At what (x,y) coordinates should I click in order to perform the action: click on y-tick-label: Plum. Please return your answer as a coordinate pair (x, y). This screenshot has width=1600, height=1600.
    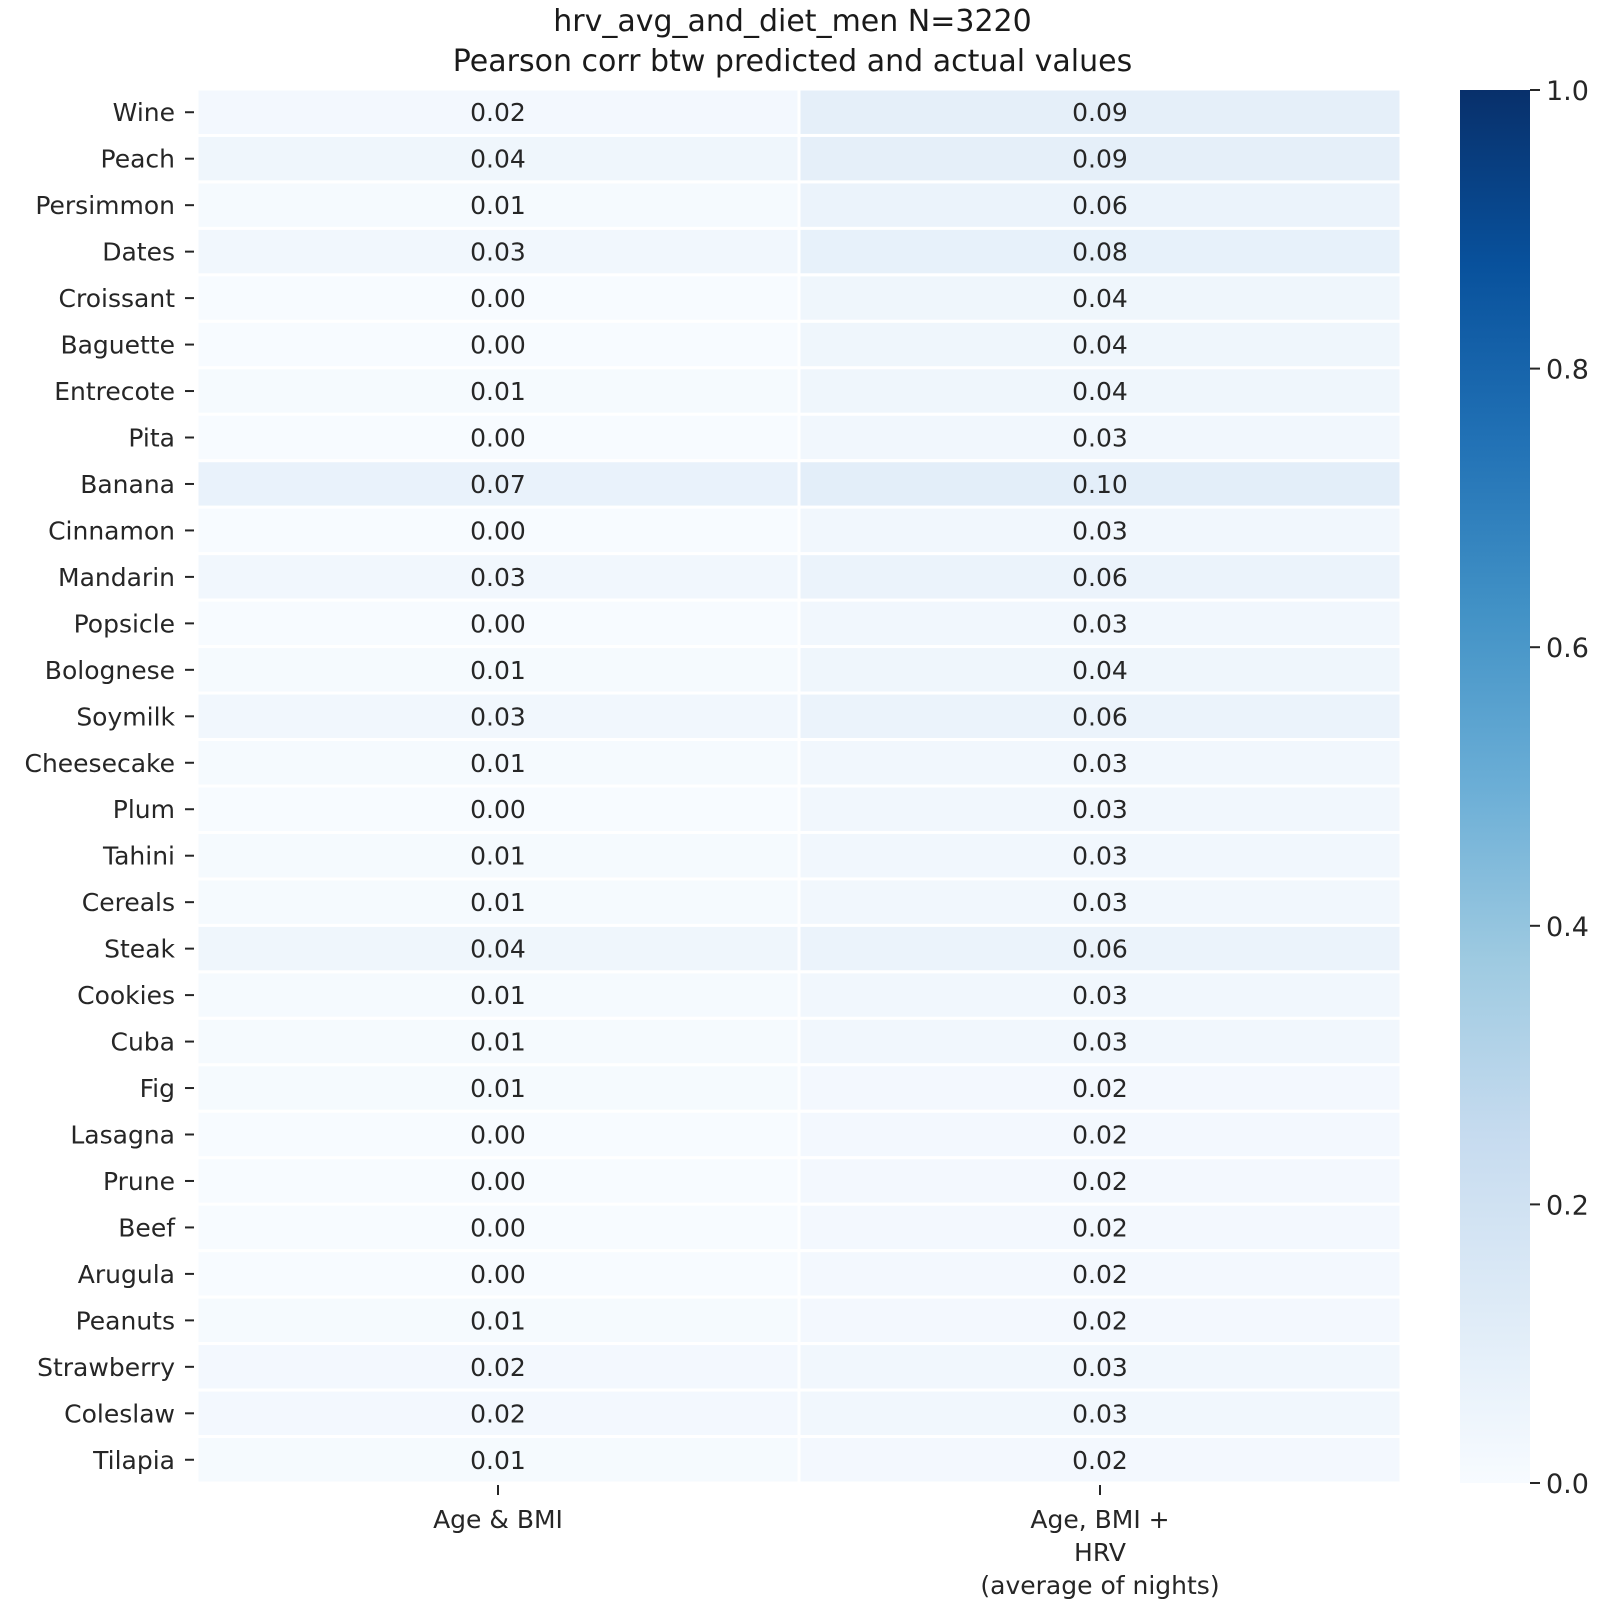
    Looking at the image, I should click on (144, 809).